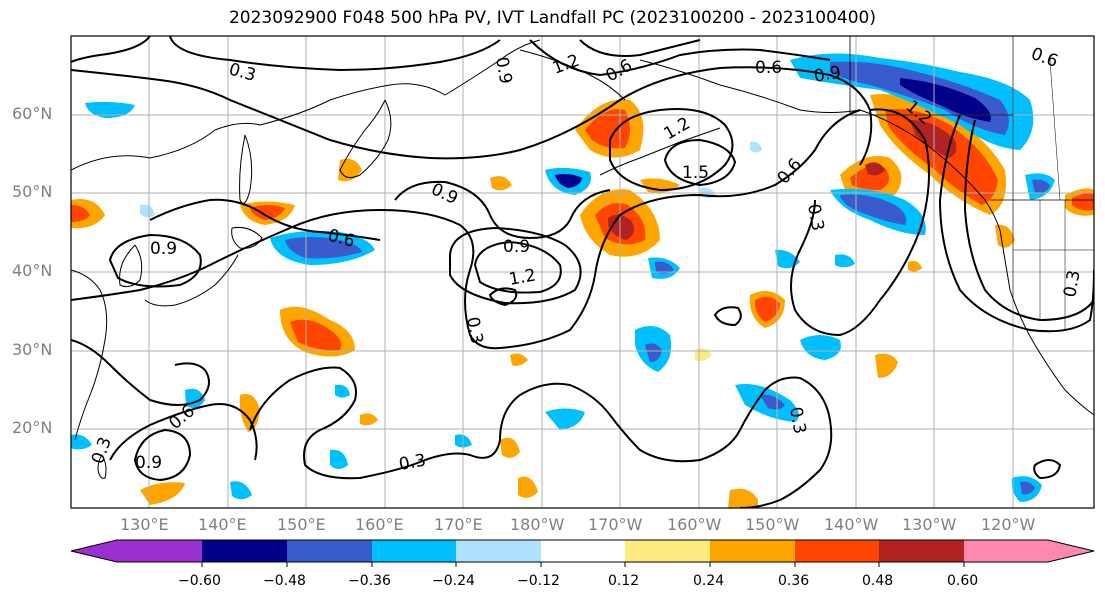  I want to click on sakhalin, so click(246, 169).